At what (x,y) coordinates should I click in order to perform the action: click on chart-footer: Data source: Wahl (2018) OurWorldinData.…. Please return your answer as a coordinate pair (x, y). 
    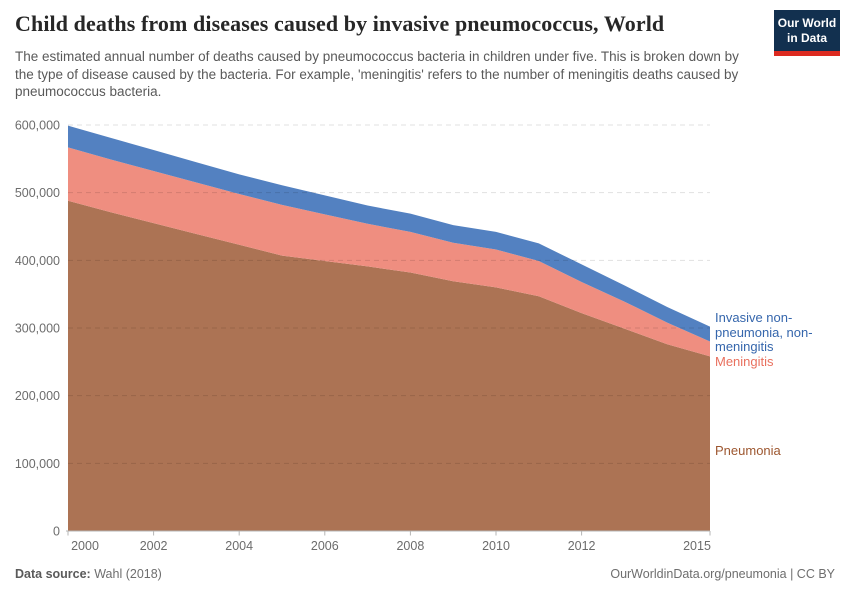
    Looking at the image, I should click on (425, 574).